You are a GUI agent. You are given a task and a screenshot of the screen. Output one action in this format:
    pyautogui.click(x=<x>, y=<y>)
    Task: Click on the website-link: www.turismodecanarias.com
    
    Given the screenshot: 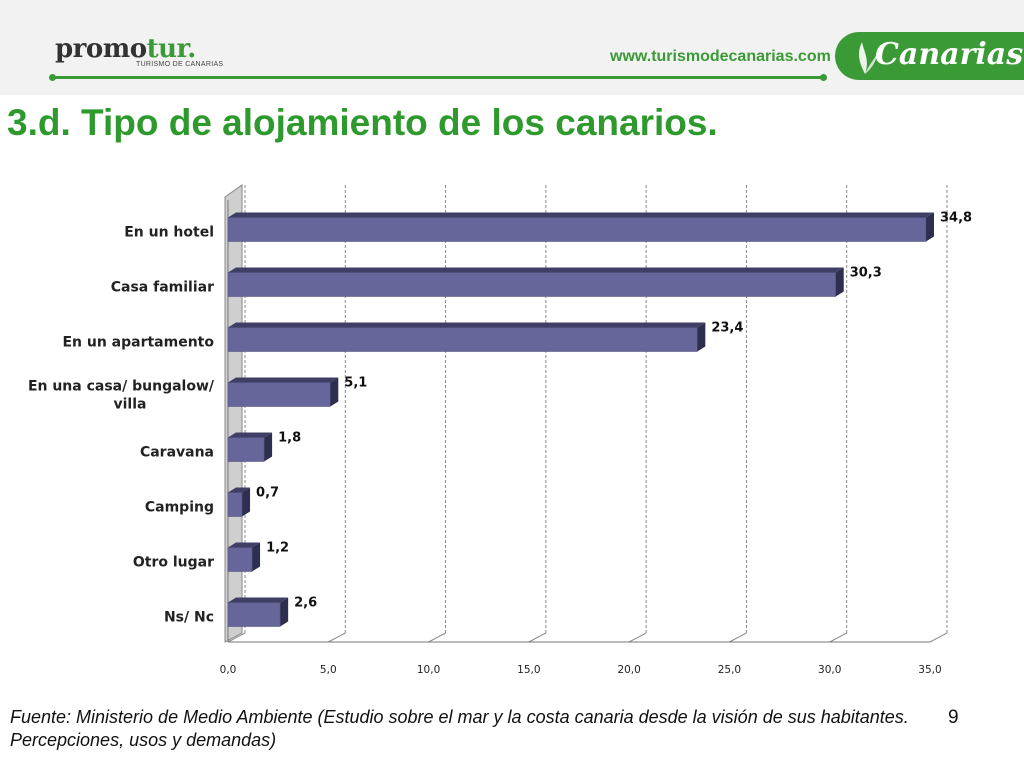 What is the action you would take?
    pyautogui.click(x=720, y=56)
    